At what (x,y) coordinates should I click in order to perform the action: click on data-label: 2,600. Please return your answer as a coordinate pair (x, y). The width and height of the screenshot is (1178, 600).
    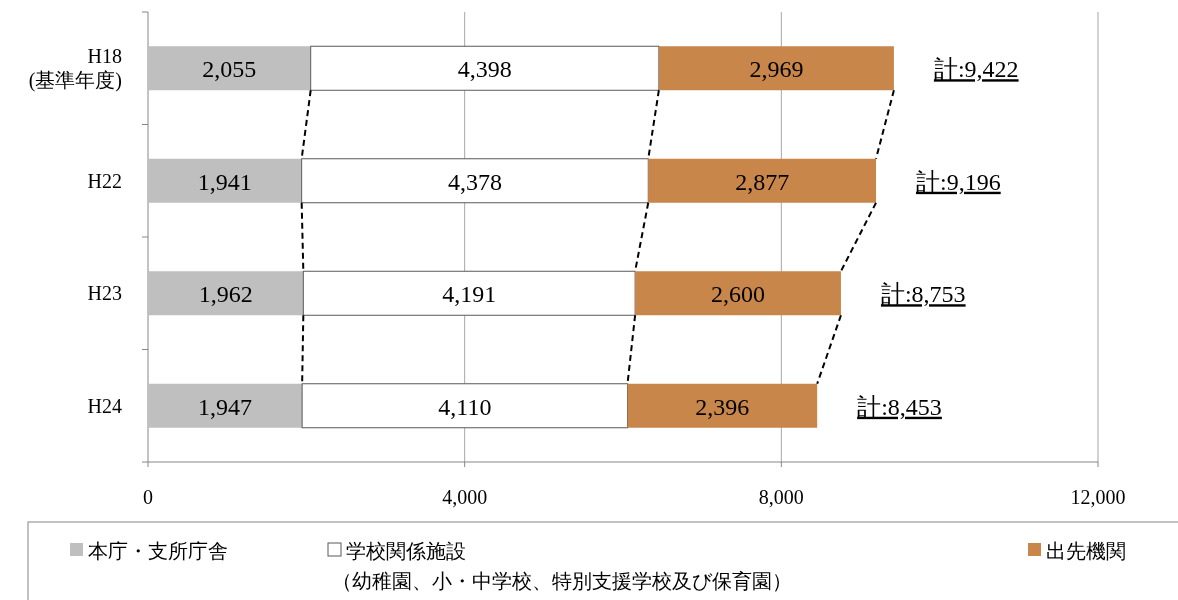
    Looking at the image, I should click on (738, 294).